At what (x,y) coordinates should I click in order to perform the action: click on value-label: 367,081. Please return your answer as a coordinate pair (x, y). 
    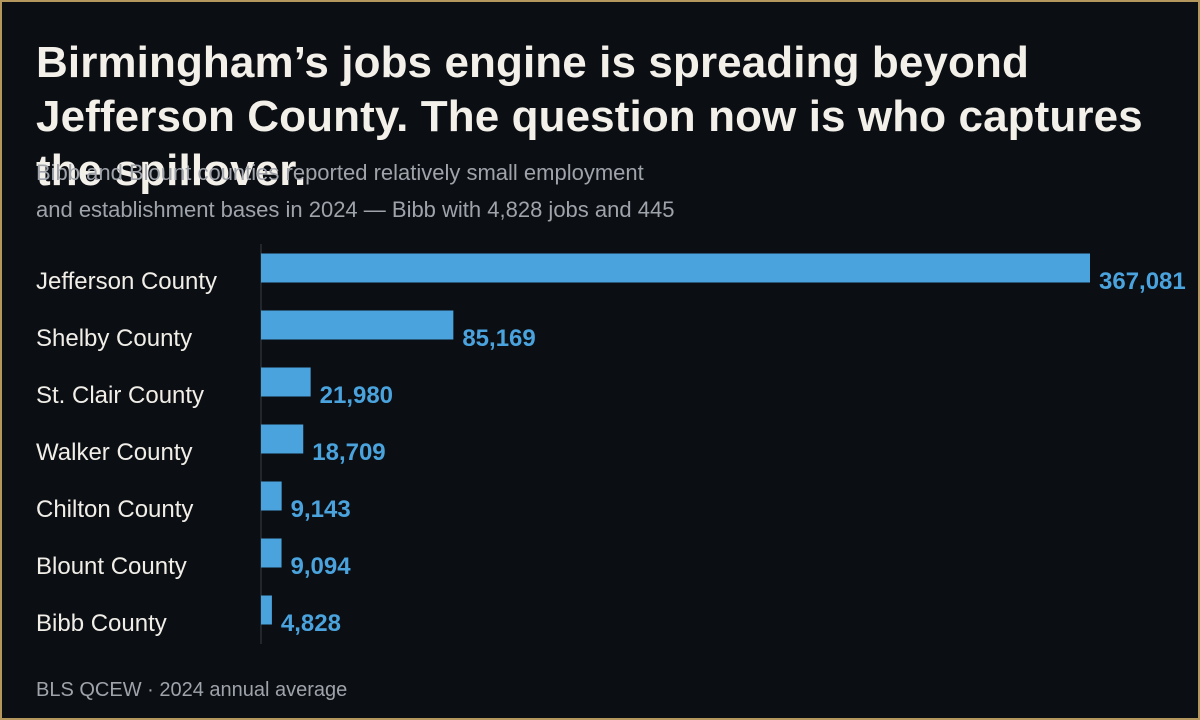
    Looking at the image, I should click on (1142, 281).